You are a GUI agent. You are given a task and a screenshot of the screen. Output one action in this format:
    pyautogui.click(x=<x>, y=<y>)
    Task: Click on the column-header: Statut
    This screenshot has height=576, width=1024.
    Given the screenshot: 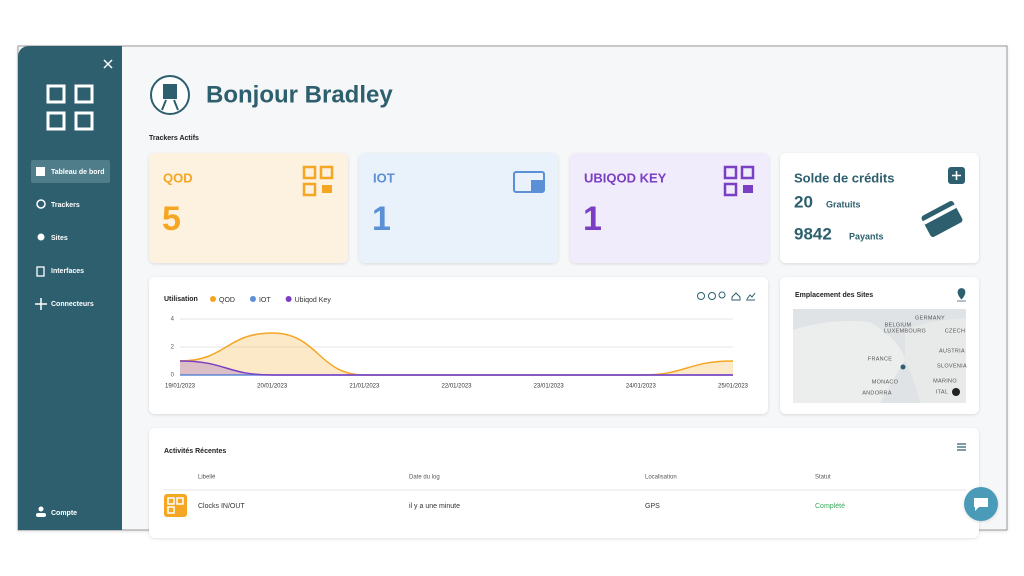 What is the action you would take?
    pyautogui.click(x=823, y=478)
    